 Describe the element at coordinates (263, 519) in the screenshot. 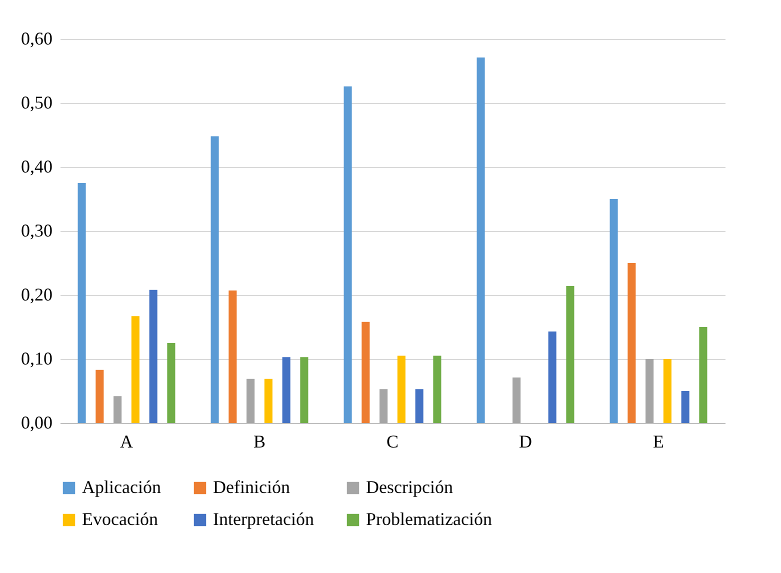

I see `legend-label: Interpretación` at that location.